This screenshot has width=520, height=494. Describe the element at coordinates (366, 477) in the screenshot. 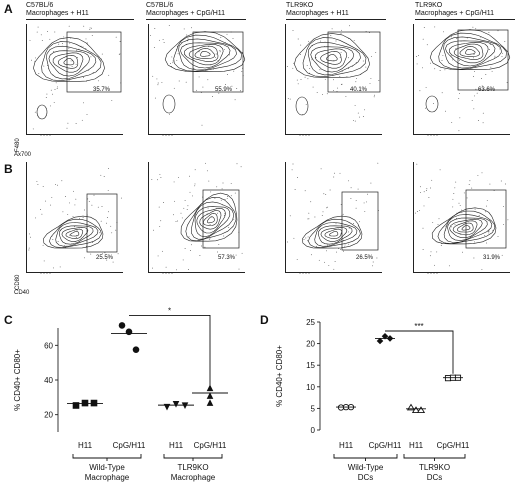

I see `chart-d-group-label-line2: DCs` at that location.